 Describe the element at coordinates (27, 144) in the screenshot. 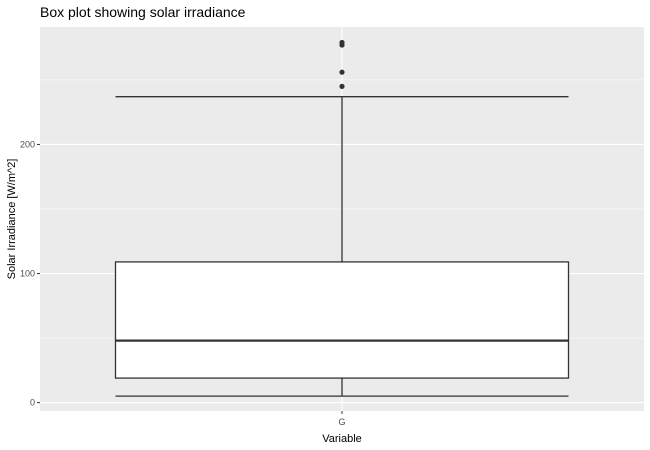

I see `y-tick-label: 200` at that location.